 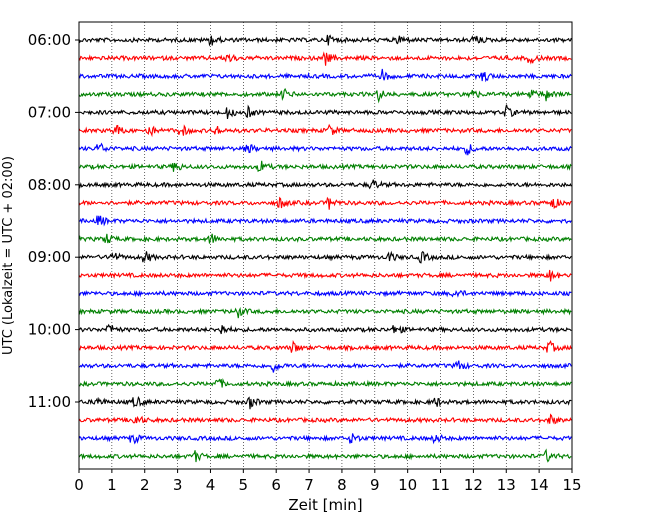 What do you see at coordinates (145, 485) in the screenshot?
I see `x-tick-label: 2` at bounding box center [145, 485].